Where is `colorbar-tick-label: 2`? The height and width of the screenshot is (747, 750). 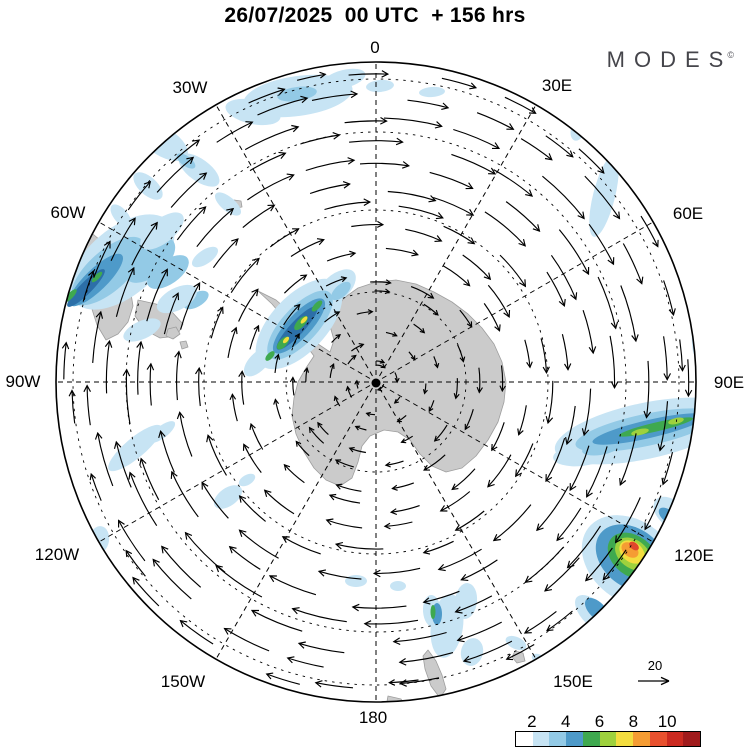
colorbar-tick-label: 2 is located at coordinates (532, 721).